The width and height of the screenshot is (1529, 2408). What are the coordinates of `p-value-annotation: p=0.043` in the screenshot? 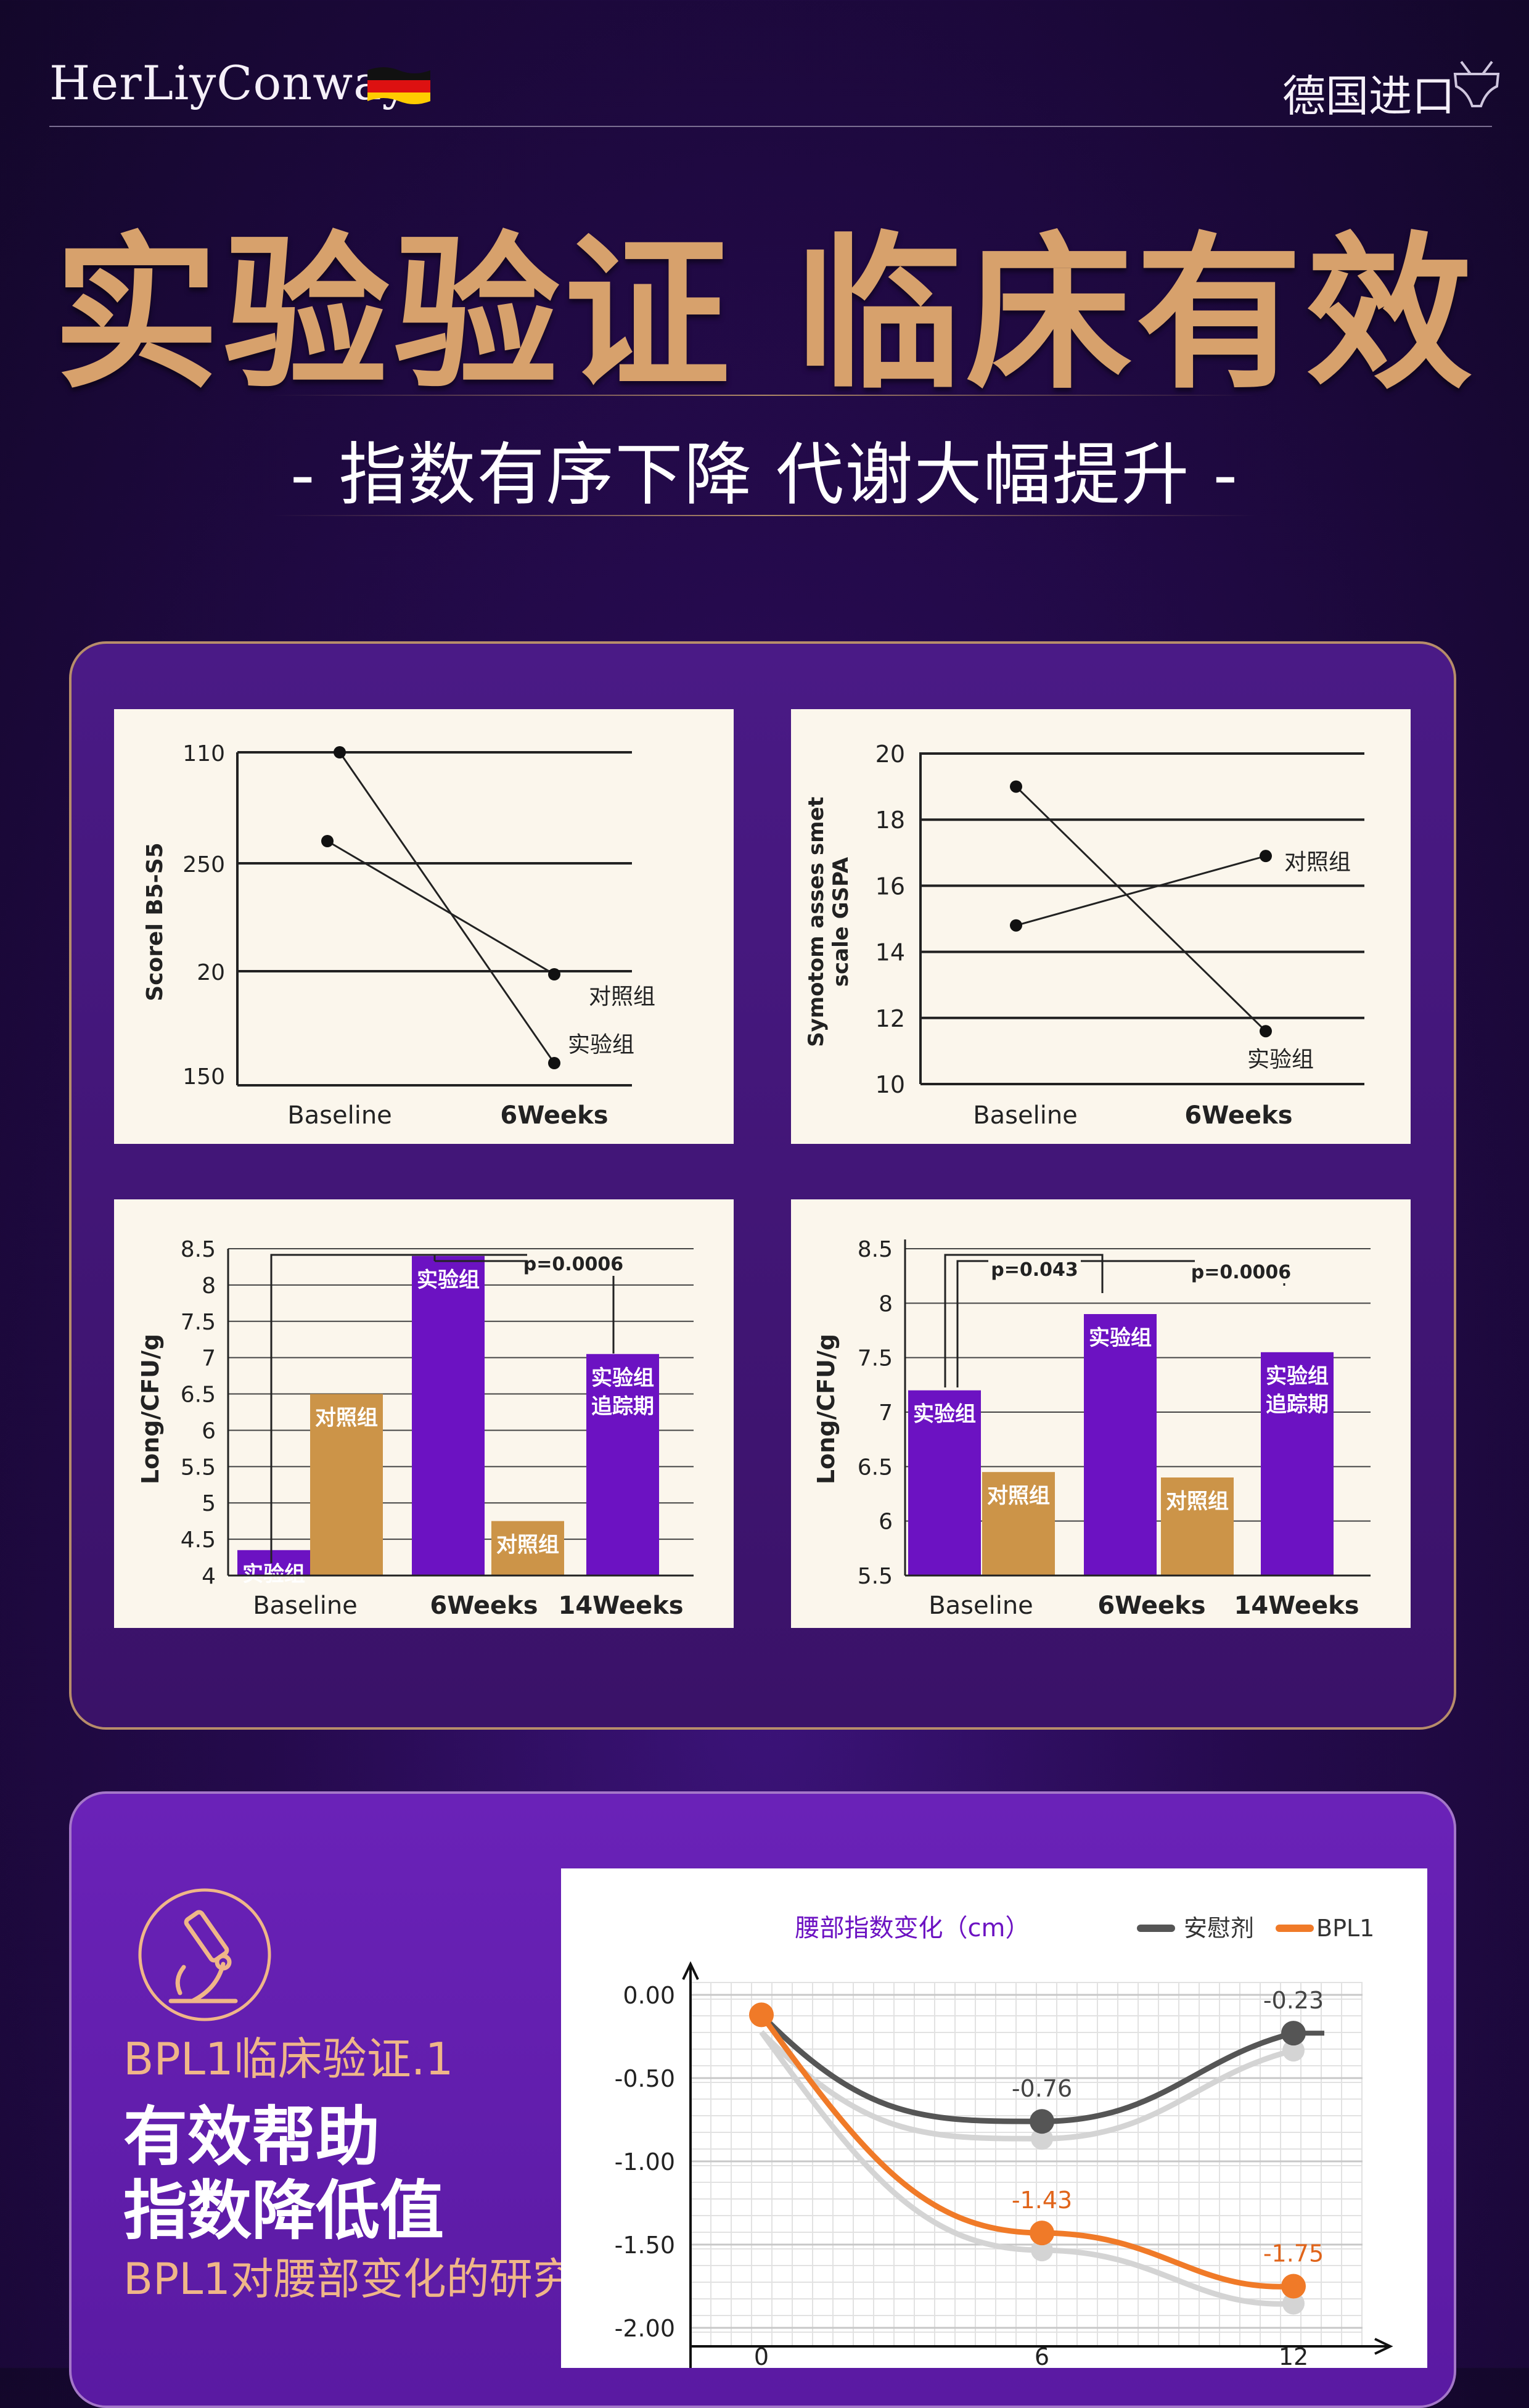 It's located at (1034, 1270).